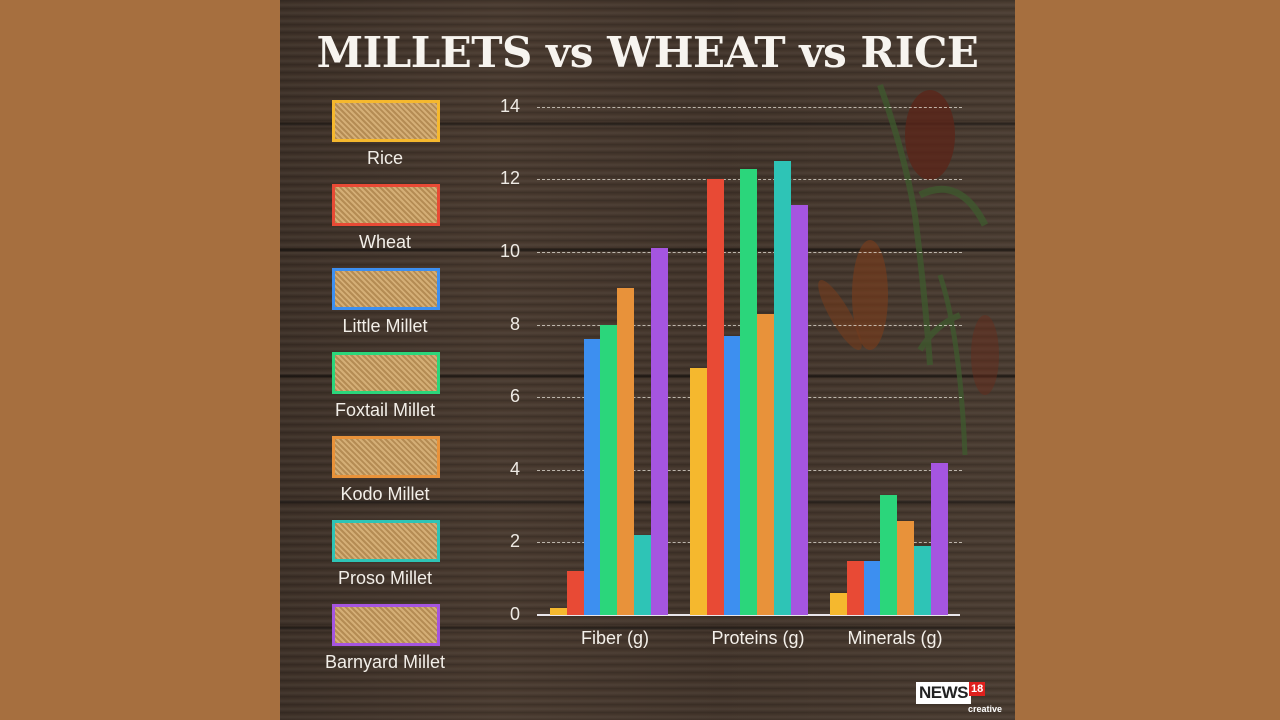 The width and height of the screenshot is (1280, 720). I want to click on bar-proso-millet-minerals, so click(922, 580).